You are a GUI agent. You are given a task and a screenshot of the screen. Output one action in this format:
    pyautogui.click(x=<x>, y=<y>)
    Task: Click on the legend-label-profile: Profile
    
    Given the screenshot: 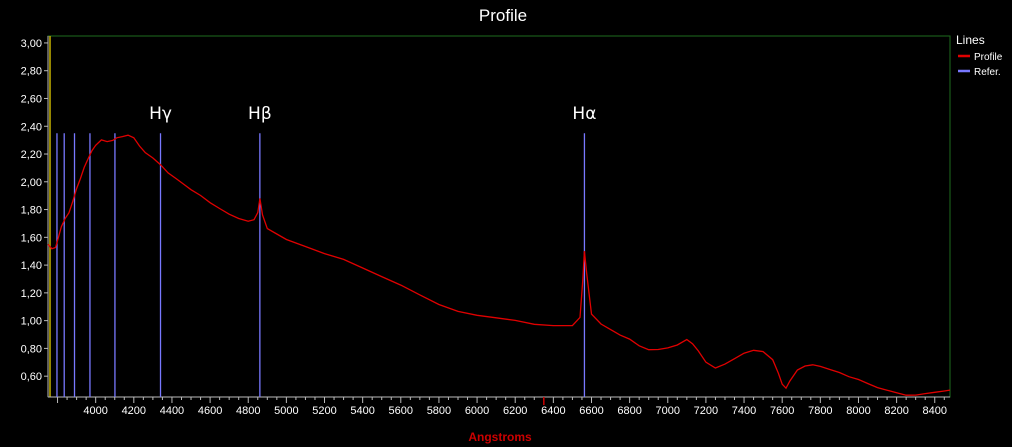 What is the action you would take?
    pyautogui.click(x=988, y=57)
    